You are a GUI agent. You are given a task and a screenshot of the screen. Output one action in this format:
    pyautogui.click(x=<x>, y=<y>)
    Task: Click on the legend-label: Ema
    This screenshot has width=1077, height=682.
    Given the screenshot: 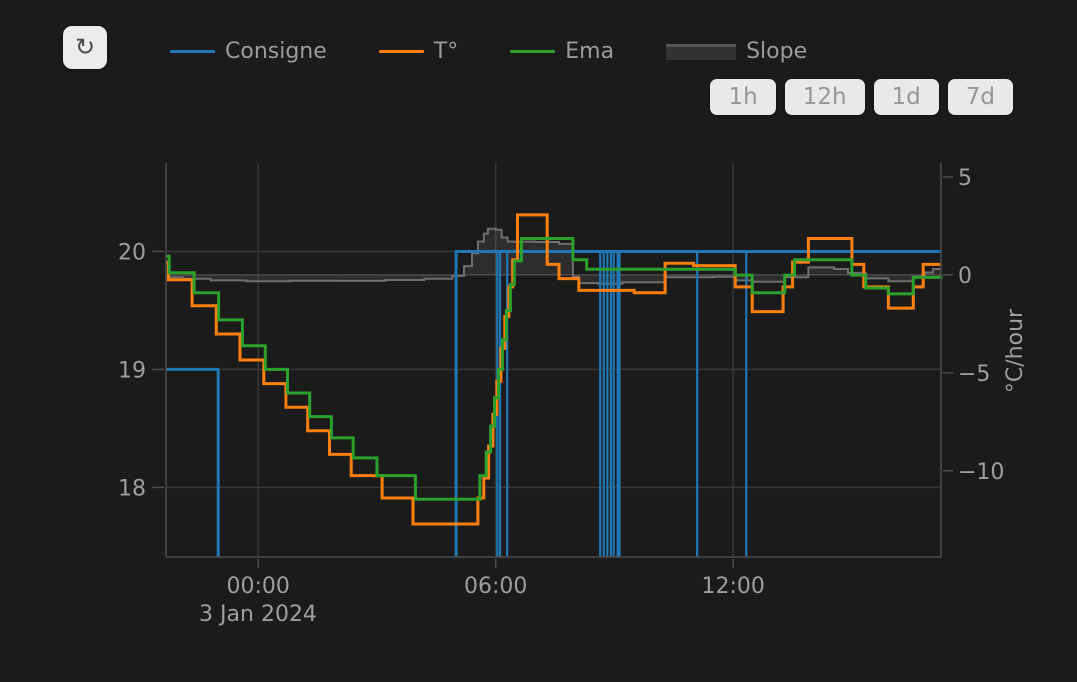 What is the action you would take?
    pyautogui.click(x=590, y=51)
    